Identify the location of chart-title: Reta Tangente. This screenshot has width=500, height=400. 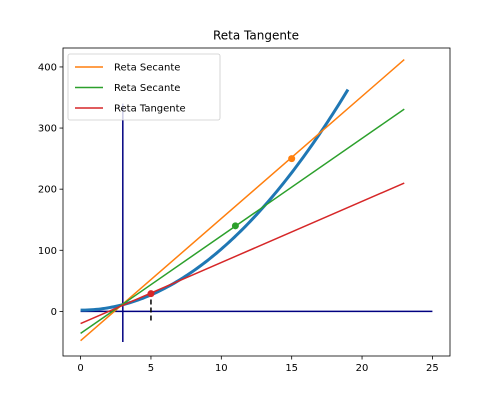
(256, 36).